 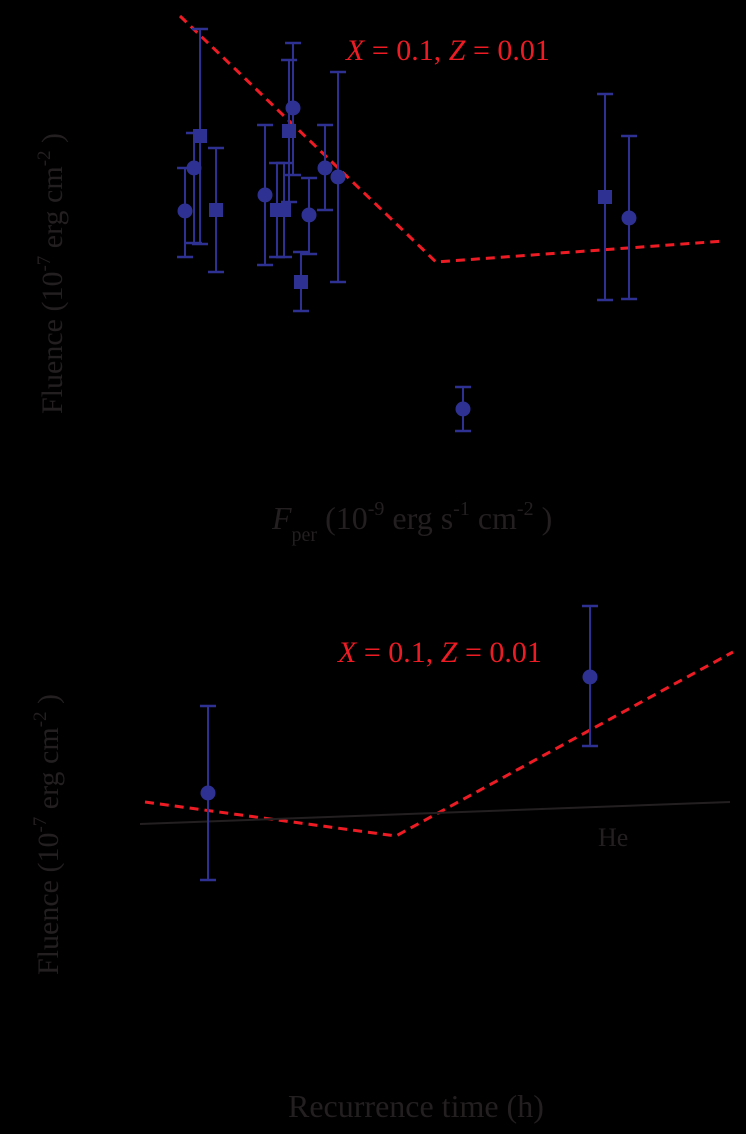 I want to click on bottom-model-annotation: X = 0.1, Z = 0.01, so click(x=440, y=652).